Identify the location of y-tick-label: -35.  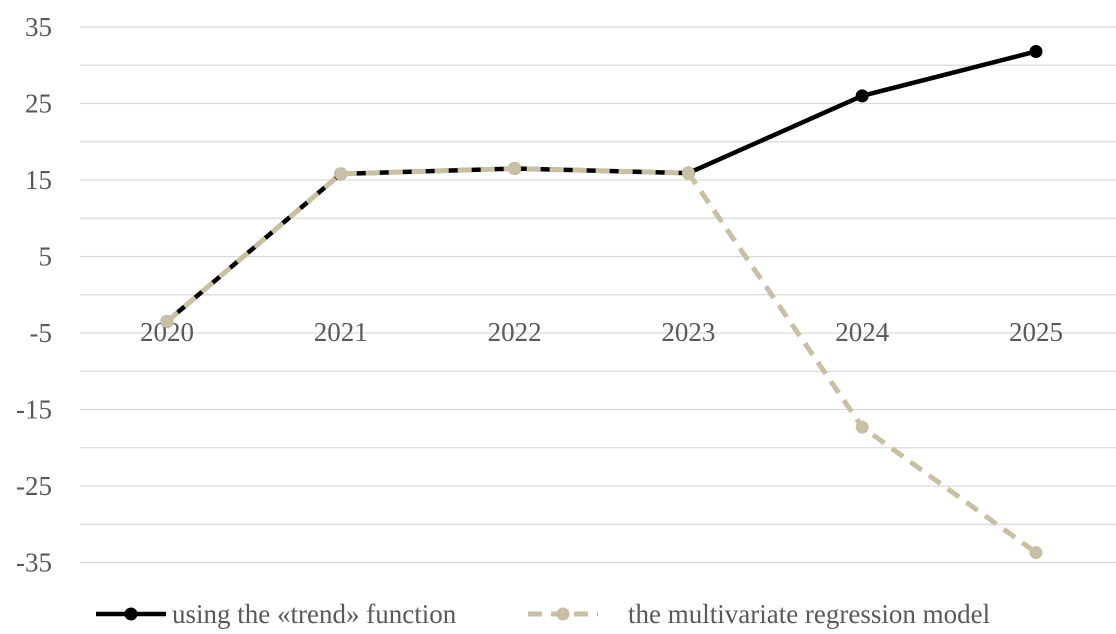
(34, 563).